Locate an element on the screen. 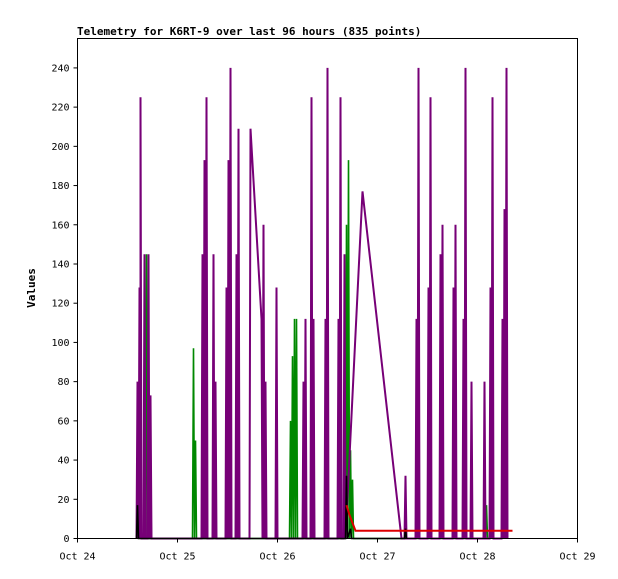 The width and height of the screenshot is (618, 579). y-tick-label: 120 is located at coordinates (60, 304).